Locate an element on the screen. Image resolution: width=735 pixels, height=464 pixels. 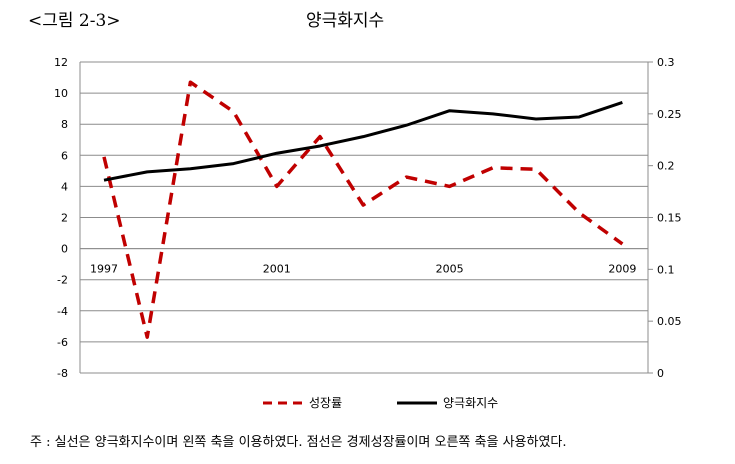
right-tick-label: 0.15 is located at coordinates (669, 218).